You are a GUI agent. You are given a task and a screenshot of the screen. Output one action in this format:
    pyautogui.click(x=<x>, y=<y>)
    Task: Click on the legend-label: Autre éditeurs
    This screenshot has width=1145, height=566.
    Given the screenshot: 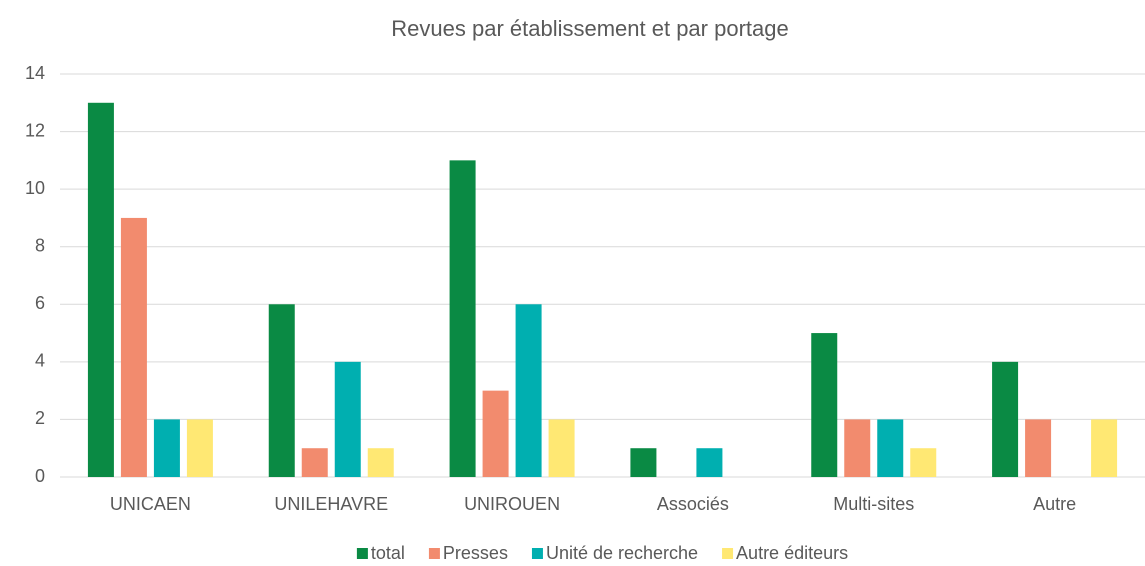 What is the action you would take?
    pyautogui.click(x=792, y=553)
    